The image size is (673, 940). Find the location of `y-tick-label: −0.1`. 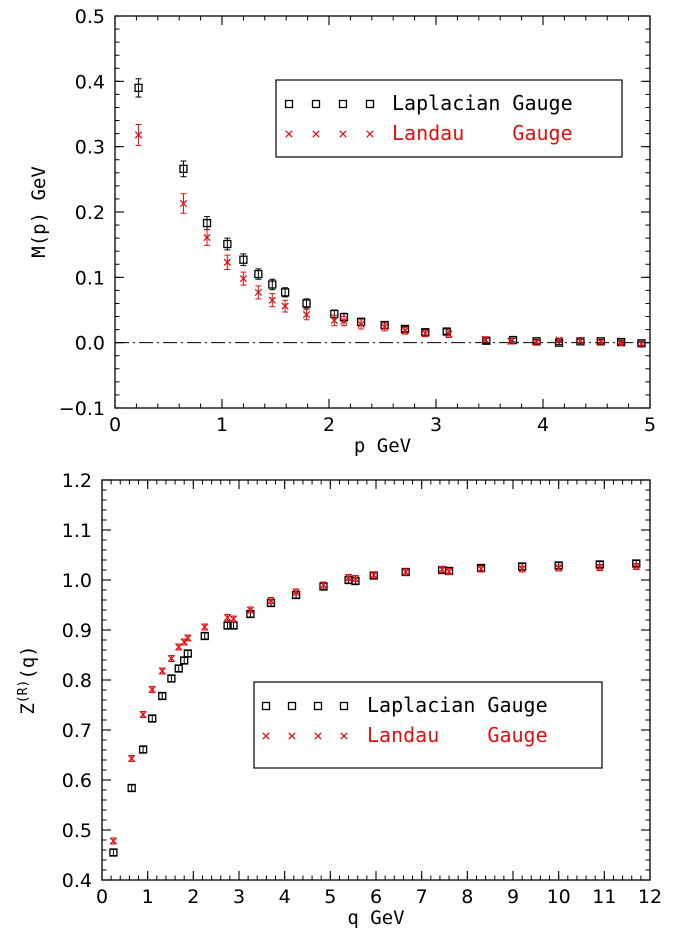

y-tick-label: −0.1 is located at coordinates (82, 409).